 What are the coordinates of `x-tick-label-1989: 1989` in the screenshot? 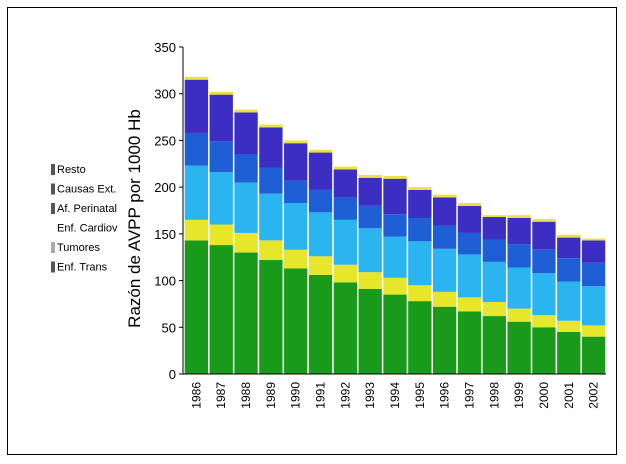 It's located at (271, 395).